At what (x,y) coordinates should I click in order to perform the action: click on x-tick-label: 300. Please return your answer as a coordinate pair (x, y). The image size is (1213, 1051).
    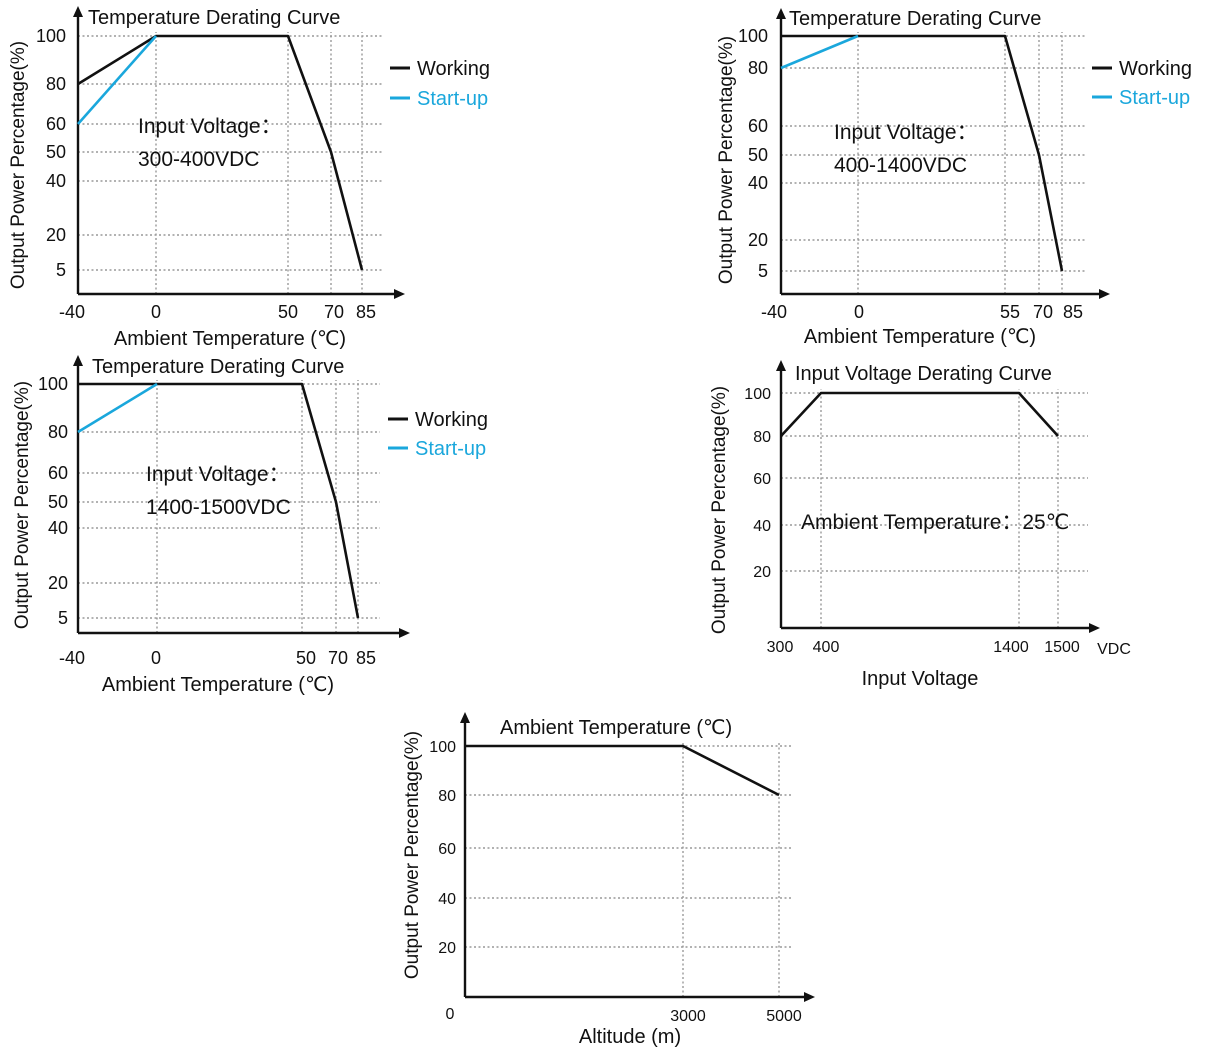
    Looking at the image, I should click on (780, 647).